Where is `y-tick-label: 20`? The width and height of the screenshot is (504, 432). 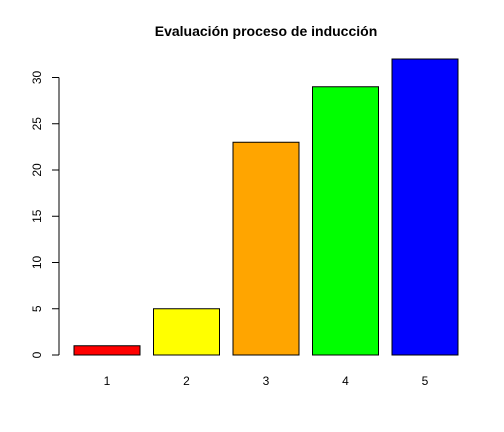 y-tick-label: 20 is located at coordinates (37, 170).